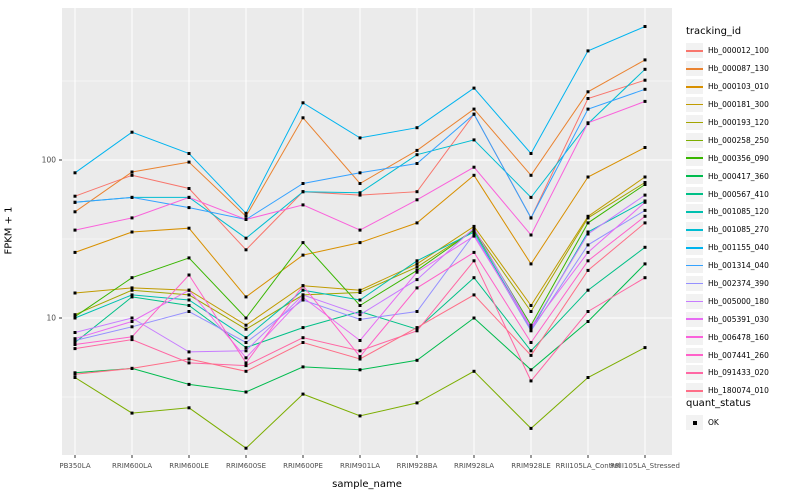 This screenshot has height=500, width=800. I want to click on legend-entry-Hb_007441_260: Hb_007441_260, so click(742, 355).